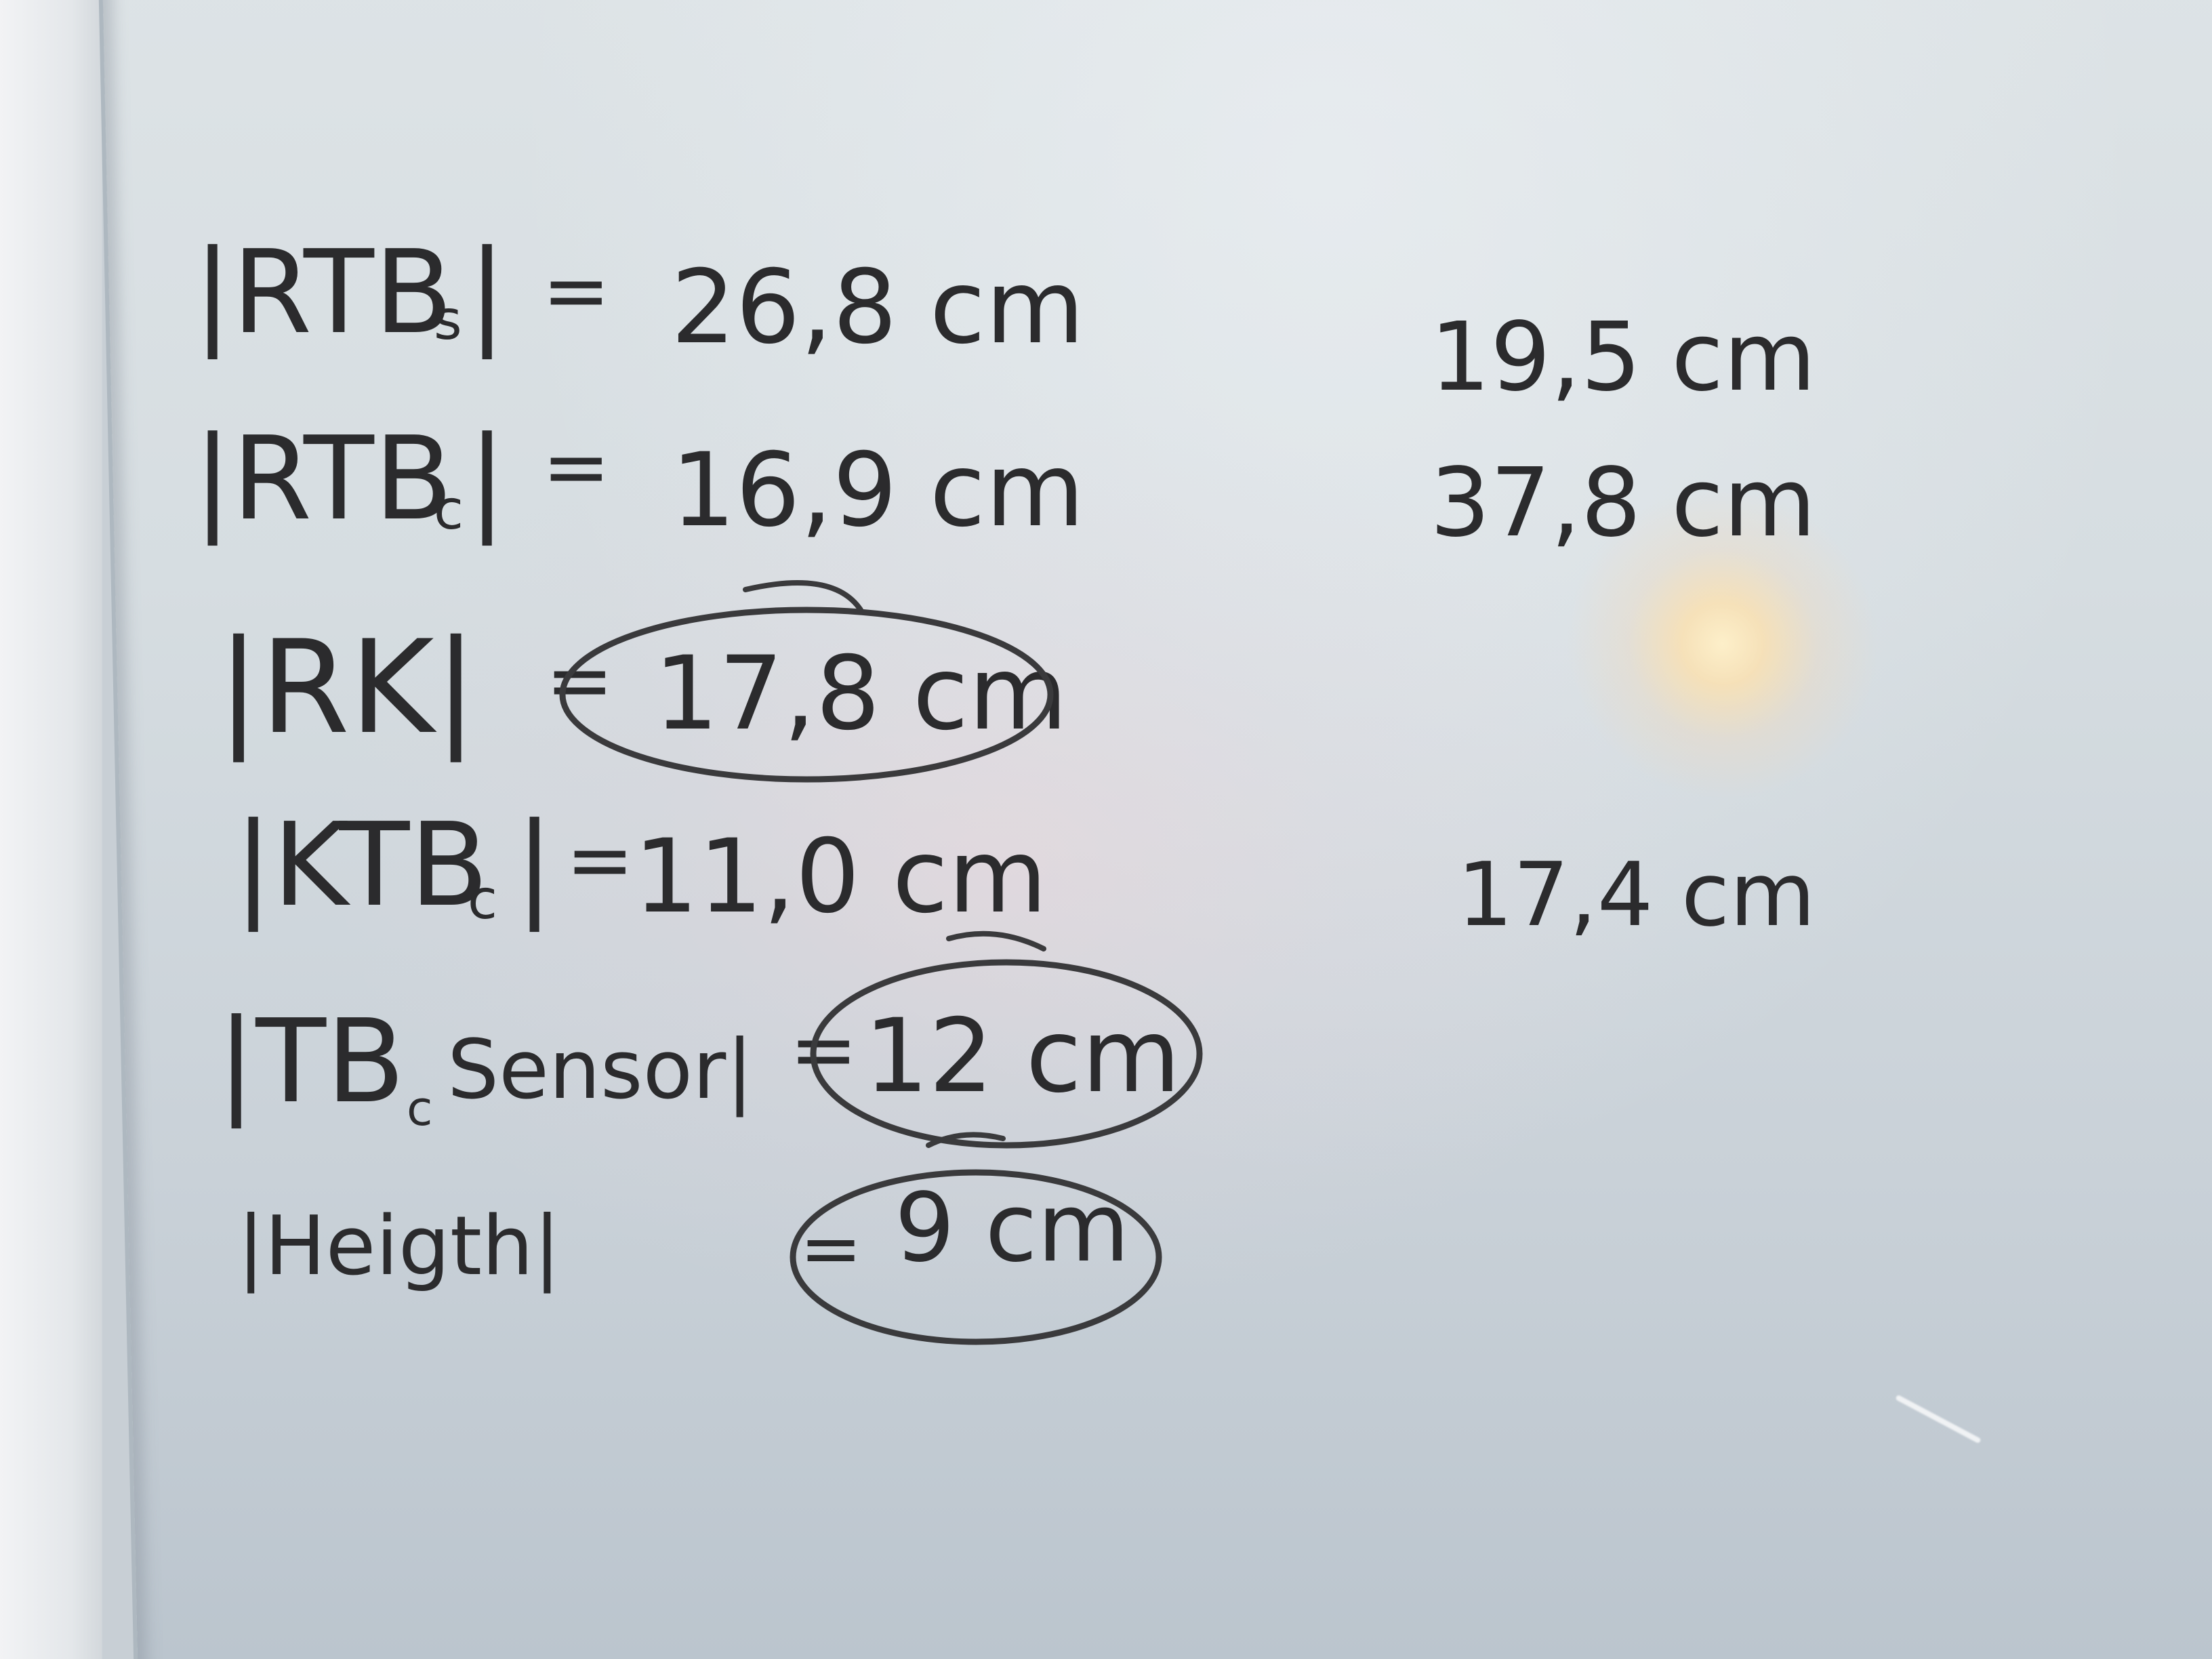 The image size is (2212, 1659). What do you see at coordinates (449, 509) in the screenshot?
I see `row-rtbc-subscript: c` at bounding box center [449, 509].